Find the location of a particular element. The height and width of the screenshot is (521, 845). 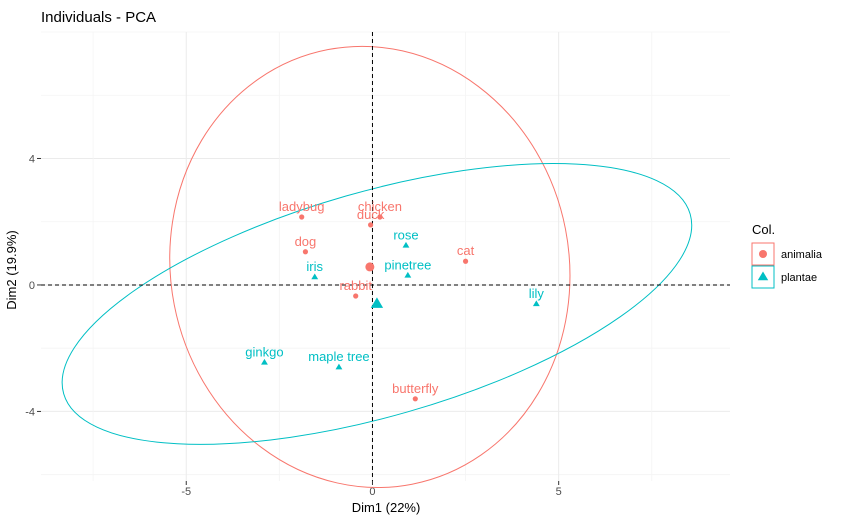

point-ginkgo is located at coordinates (264, 361).